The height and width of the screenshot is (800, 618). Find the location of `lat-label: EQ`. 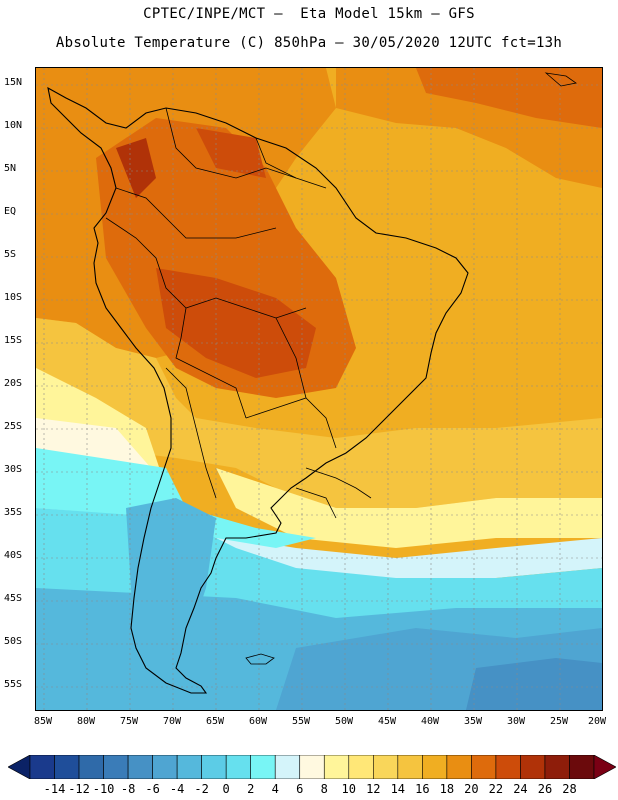

lat-label: EQ is located at coordinates (10, 211).